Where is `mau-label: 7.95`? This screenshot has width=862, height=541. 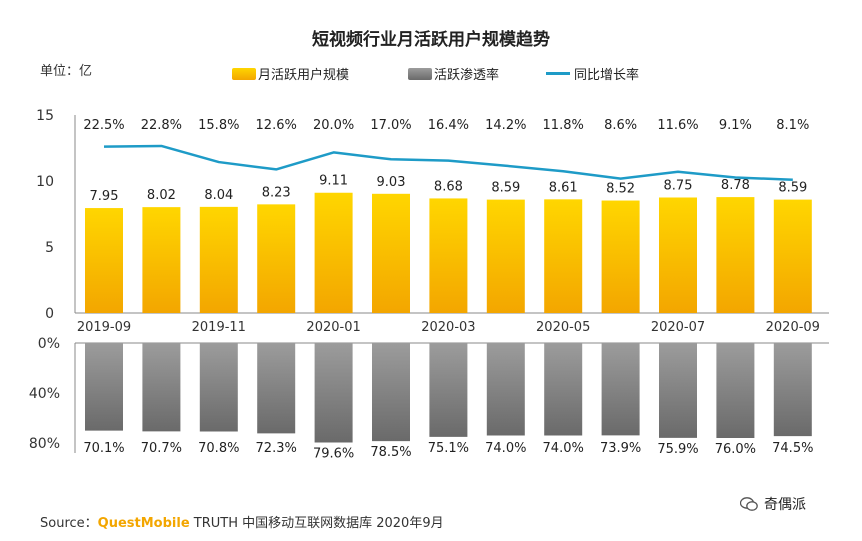
mau-label: 7.95 is located at coordinates (104, 196).